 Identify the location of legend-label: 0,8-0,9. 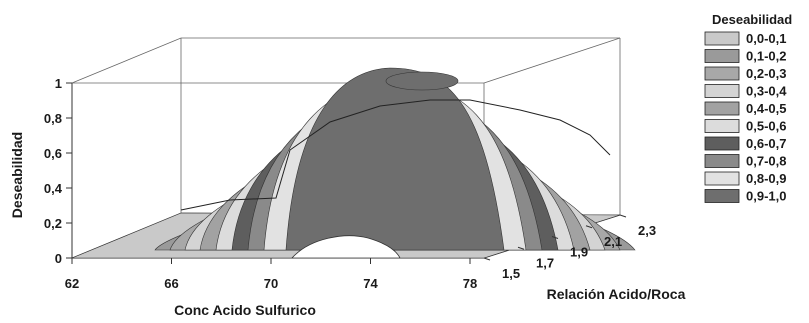
(766, 178).